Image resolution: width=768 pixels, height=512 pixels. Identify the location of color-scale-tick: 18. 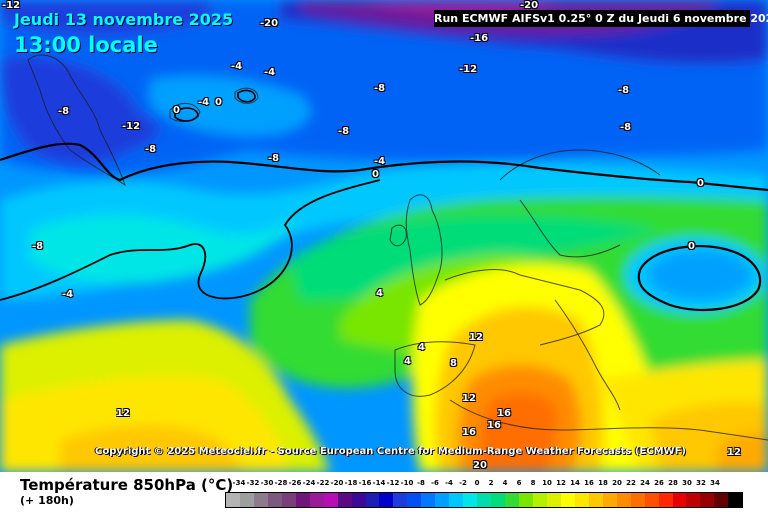
(603, 483).